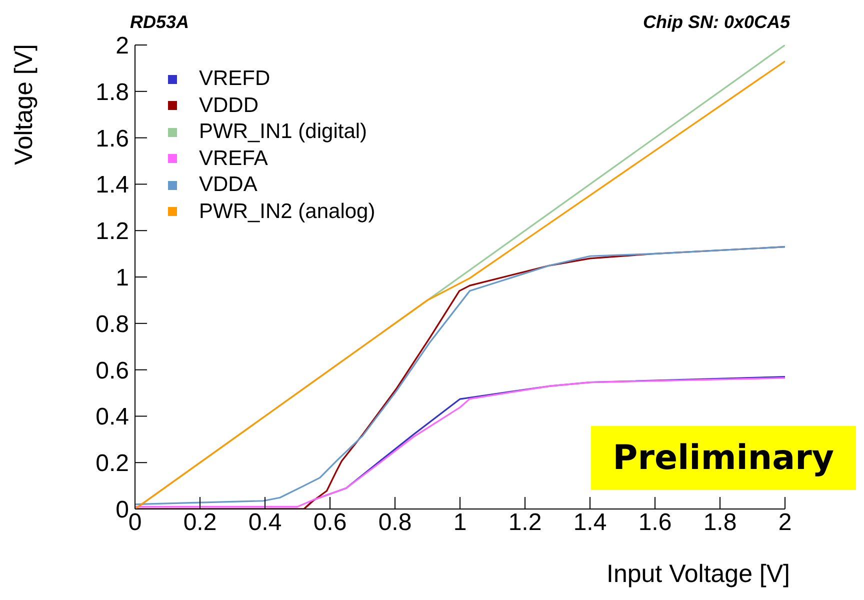 This screenshot has width=864, height=600. What do you see at coordinates (330, 522) in the screenshot?
I see `x-tick-label: 0.6` at bounding box center [330, 522].